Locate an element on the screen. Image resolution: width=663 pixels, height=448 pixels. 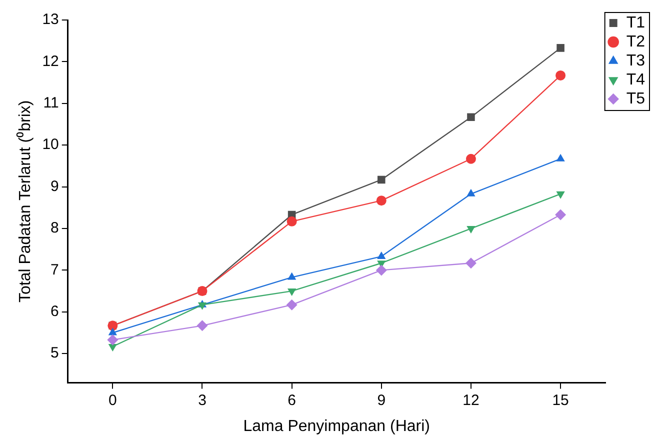
y-tick-label: 6 is located at coordinates (54, 311).